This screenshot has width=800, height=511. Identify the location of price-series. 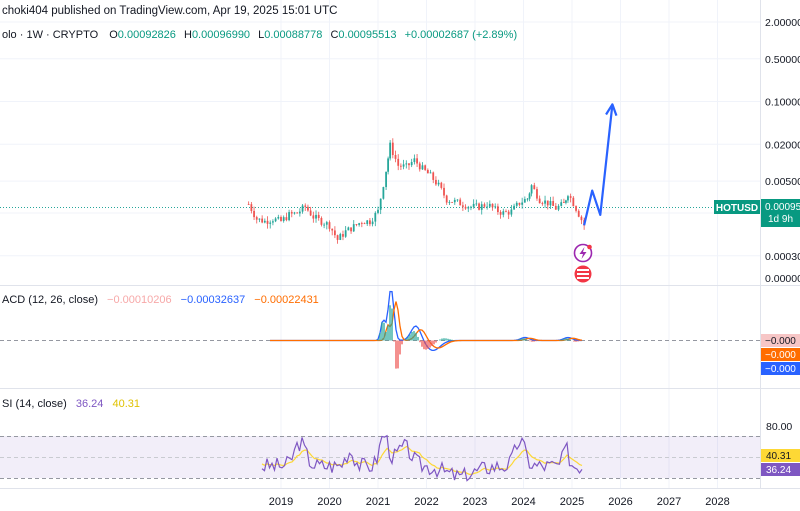
(416, 191).